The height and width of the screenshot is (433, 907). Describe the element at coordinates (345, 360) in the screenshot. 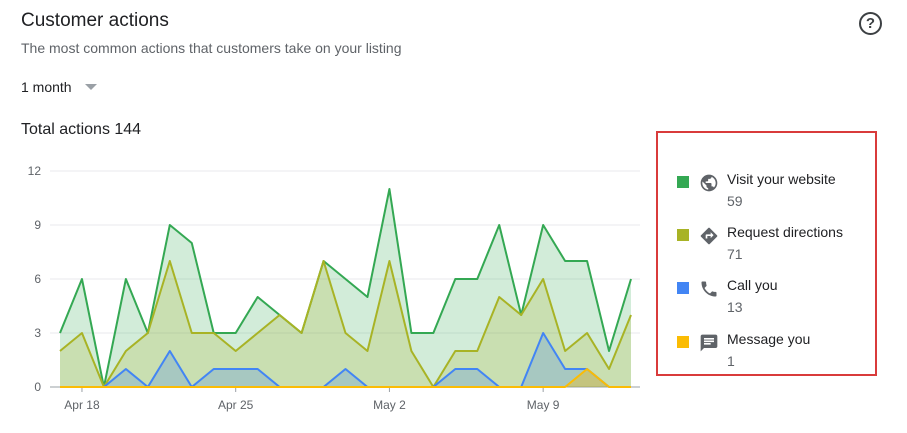

I see `series-line-call-you` at that location.